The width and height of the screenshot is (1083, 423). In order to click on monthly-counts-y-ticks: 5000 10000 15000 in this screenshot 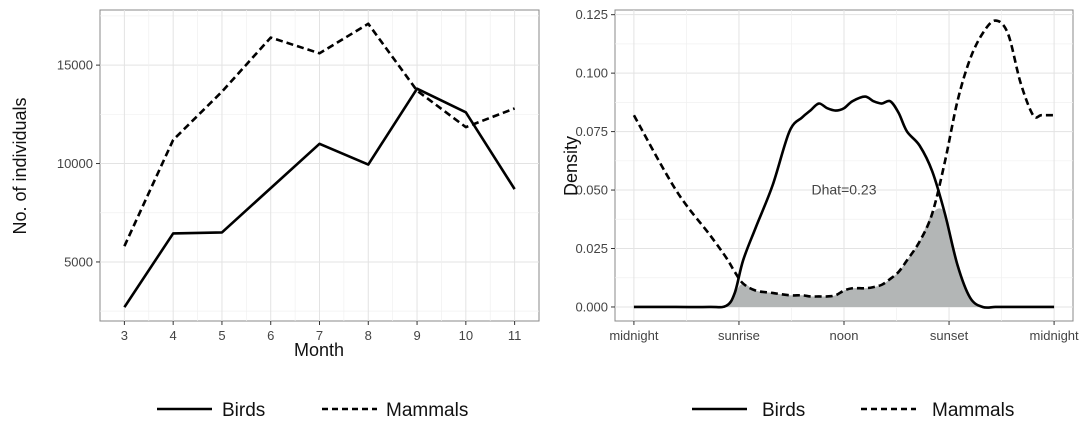, I will do `click(78, 164)`.